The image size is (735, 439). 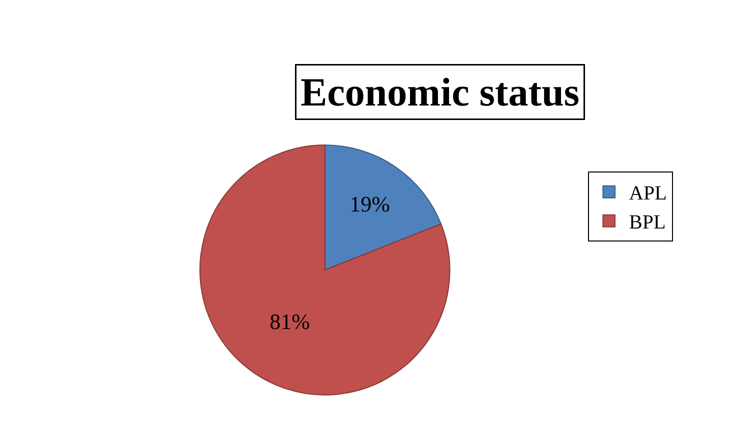 I want to click on legend-label: APL, so click(x=648, y=193).